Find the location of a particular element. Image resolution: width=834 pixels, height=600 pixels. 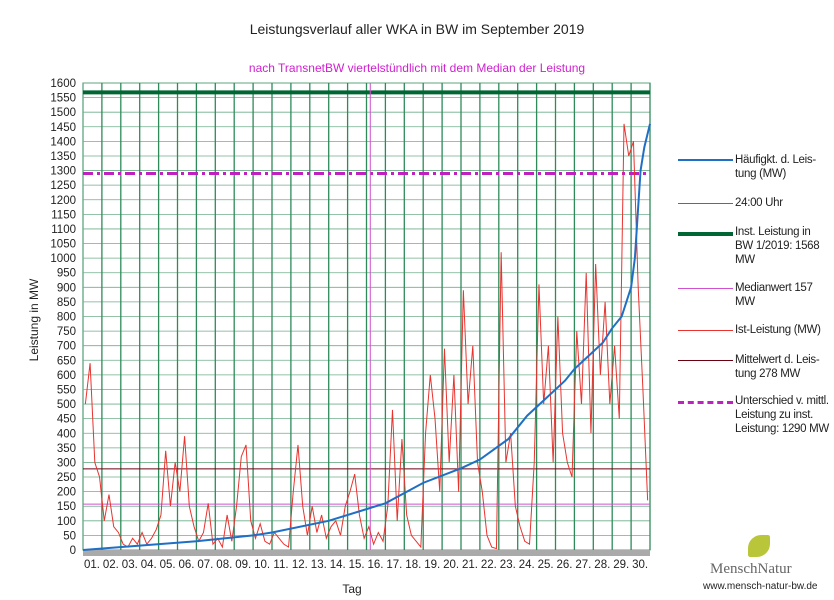

y-tick-label: 250 is located at coordinates (66, 478).